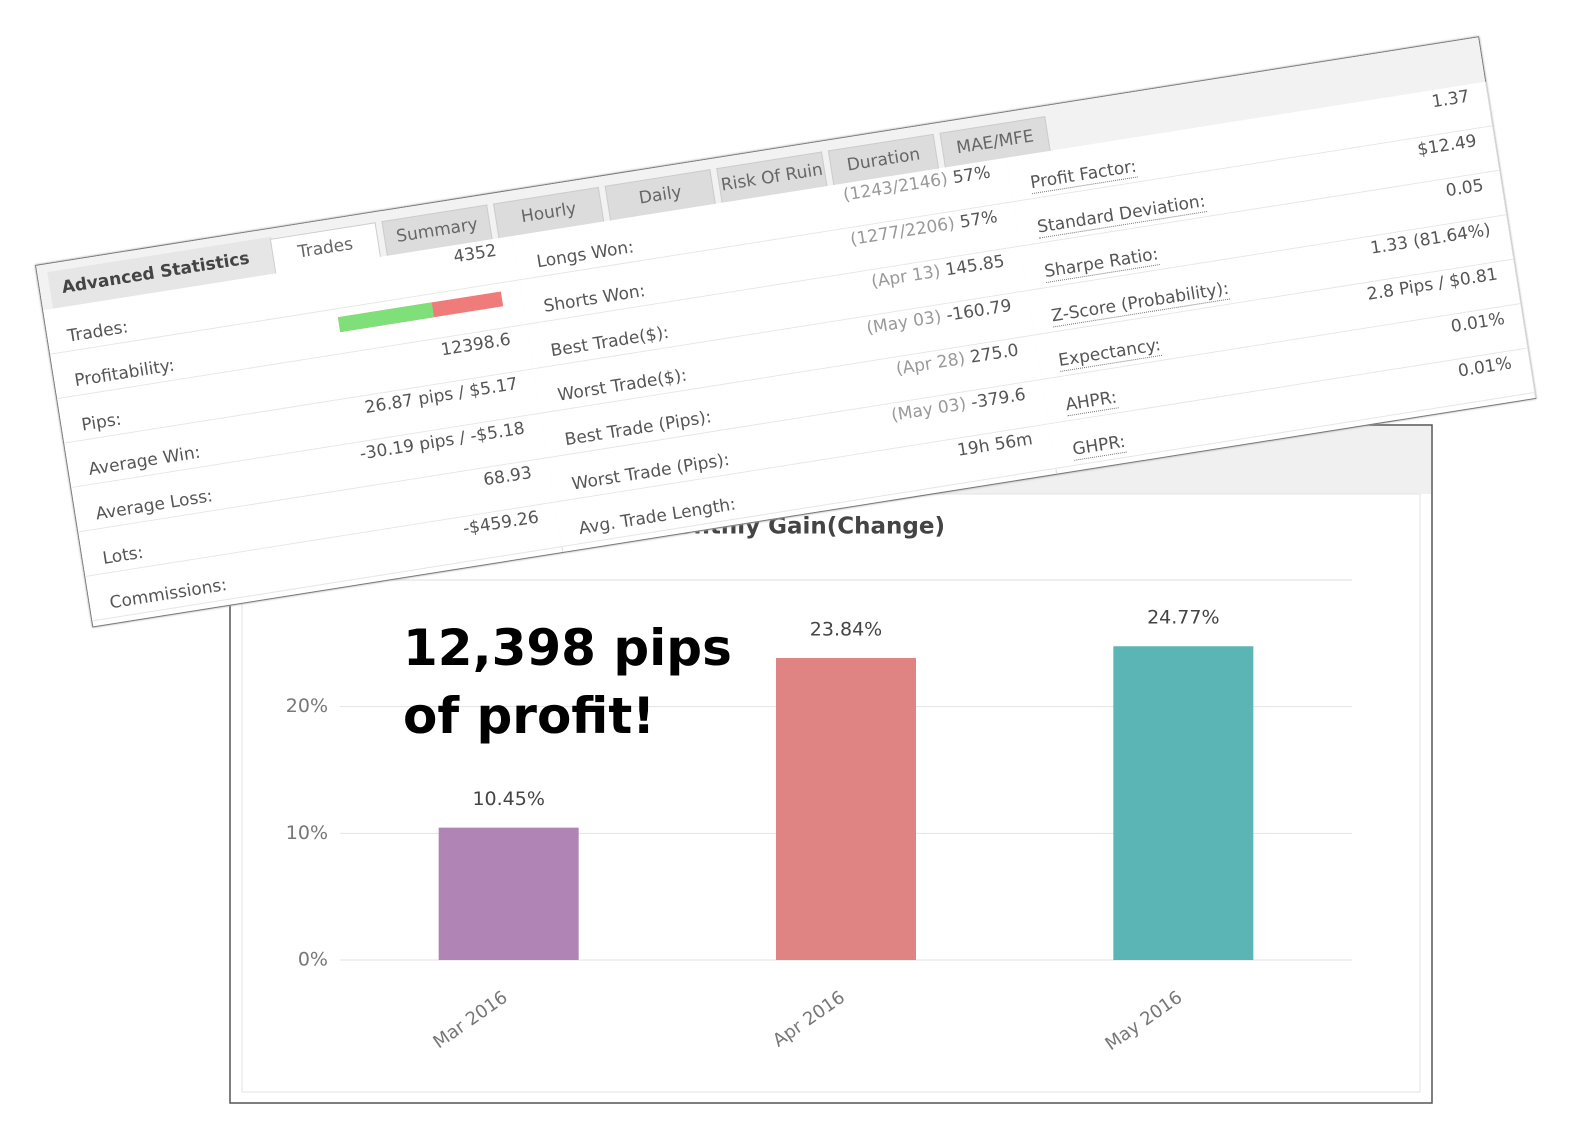 The image size is (1580, 1148). What do you see at coordinates (307, 706) in the screenshot?
I see `y-tick-label: 20%` at bounding box center [307, 706].